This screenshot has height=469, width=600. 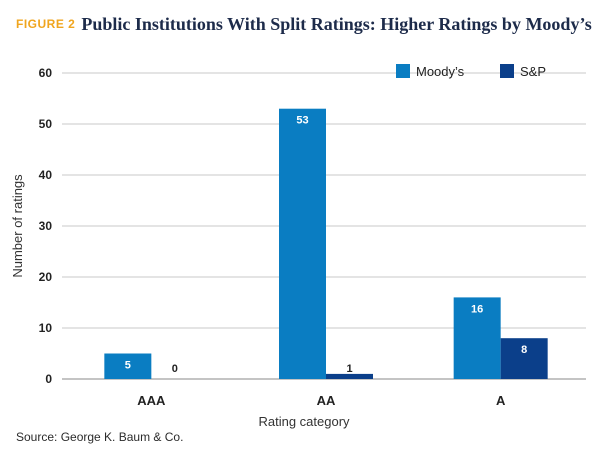 I want to click on data-label: 0, so click(x=175, y=369).